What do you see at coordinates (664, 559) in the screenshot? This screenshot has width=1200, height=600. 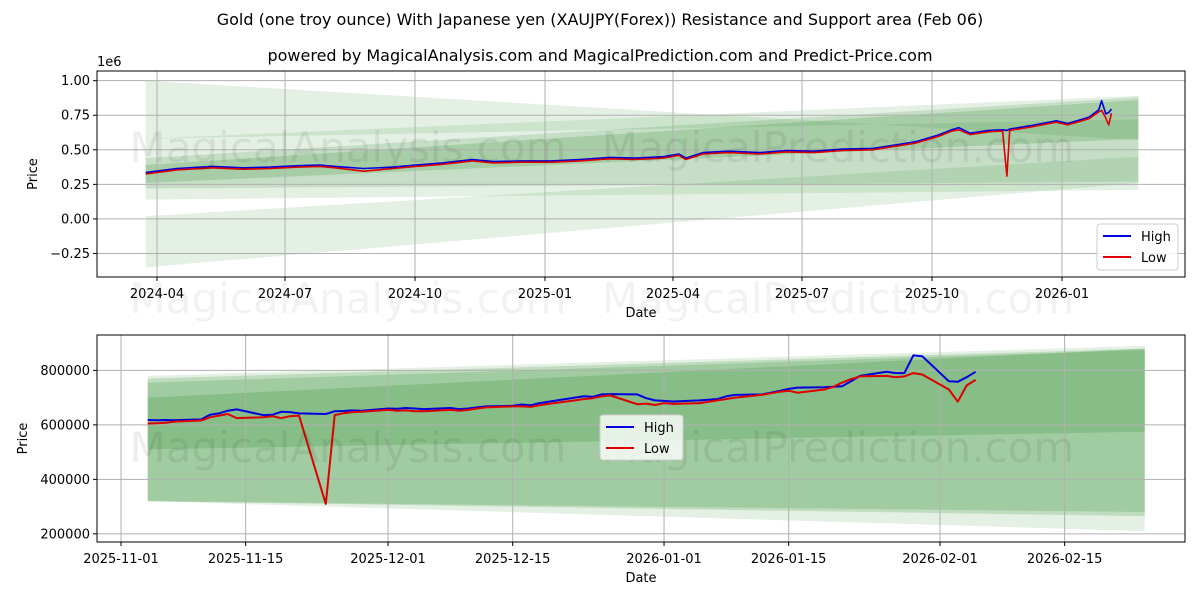 I see `x-tick-label: 2026-01-01` at bounding box center [664, 559].